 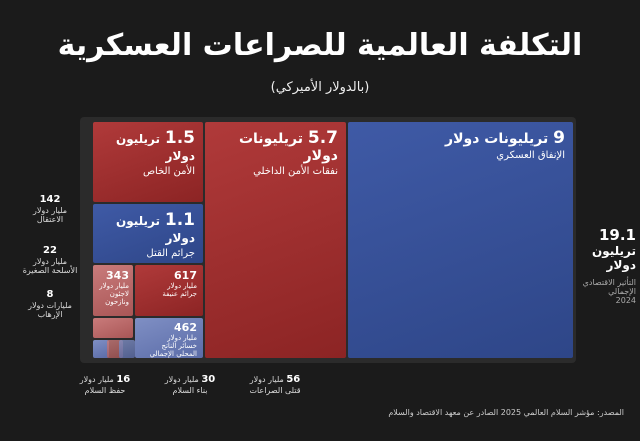 I want to click on bottom-text: قتلى الصراعات, so click(x=275, y=390).